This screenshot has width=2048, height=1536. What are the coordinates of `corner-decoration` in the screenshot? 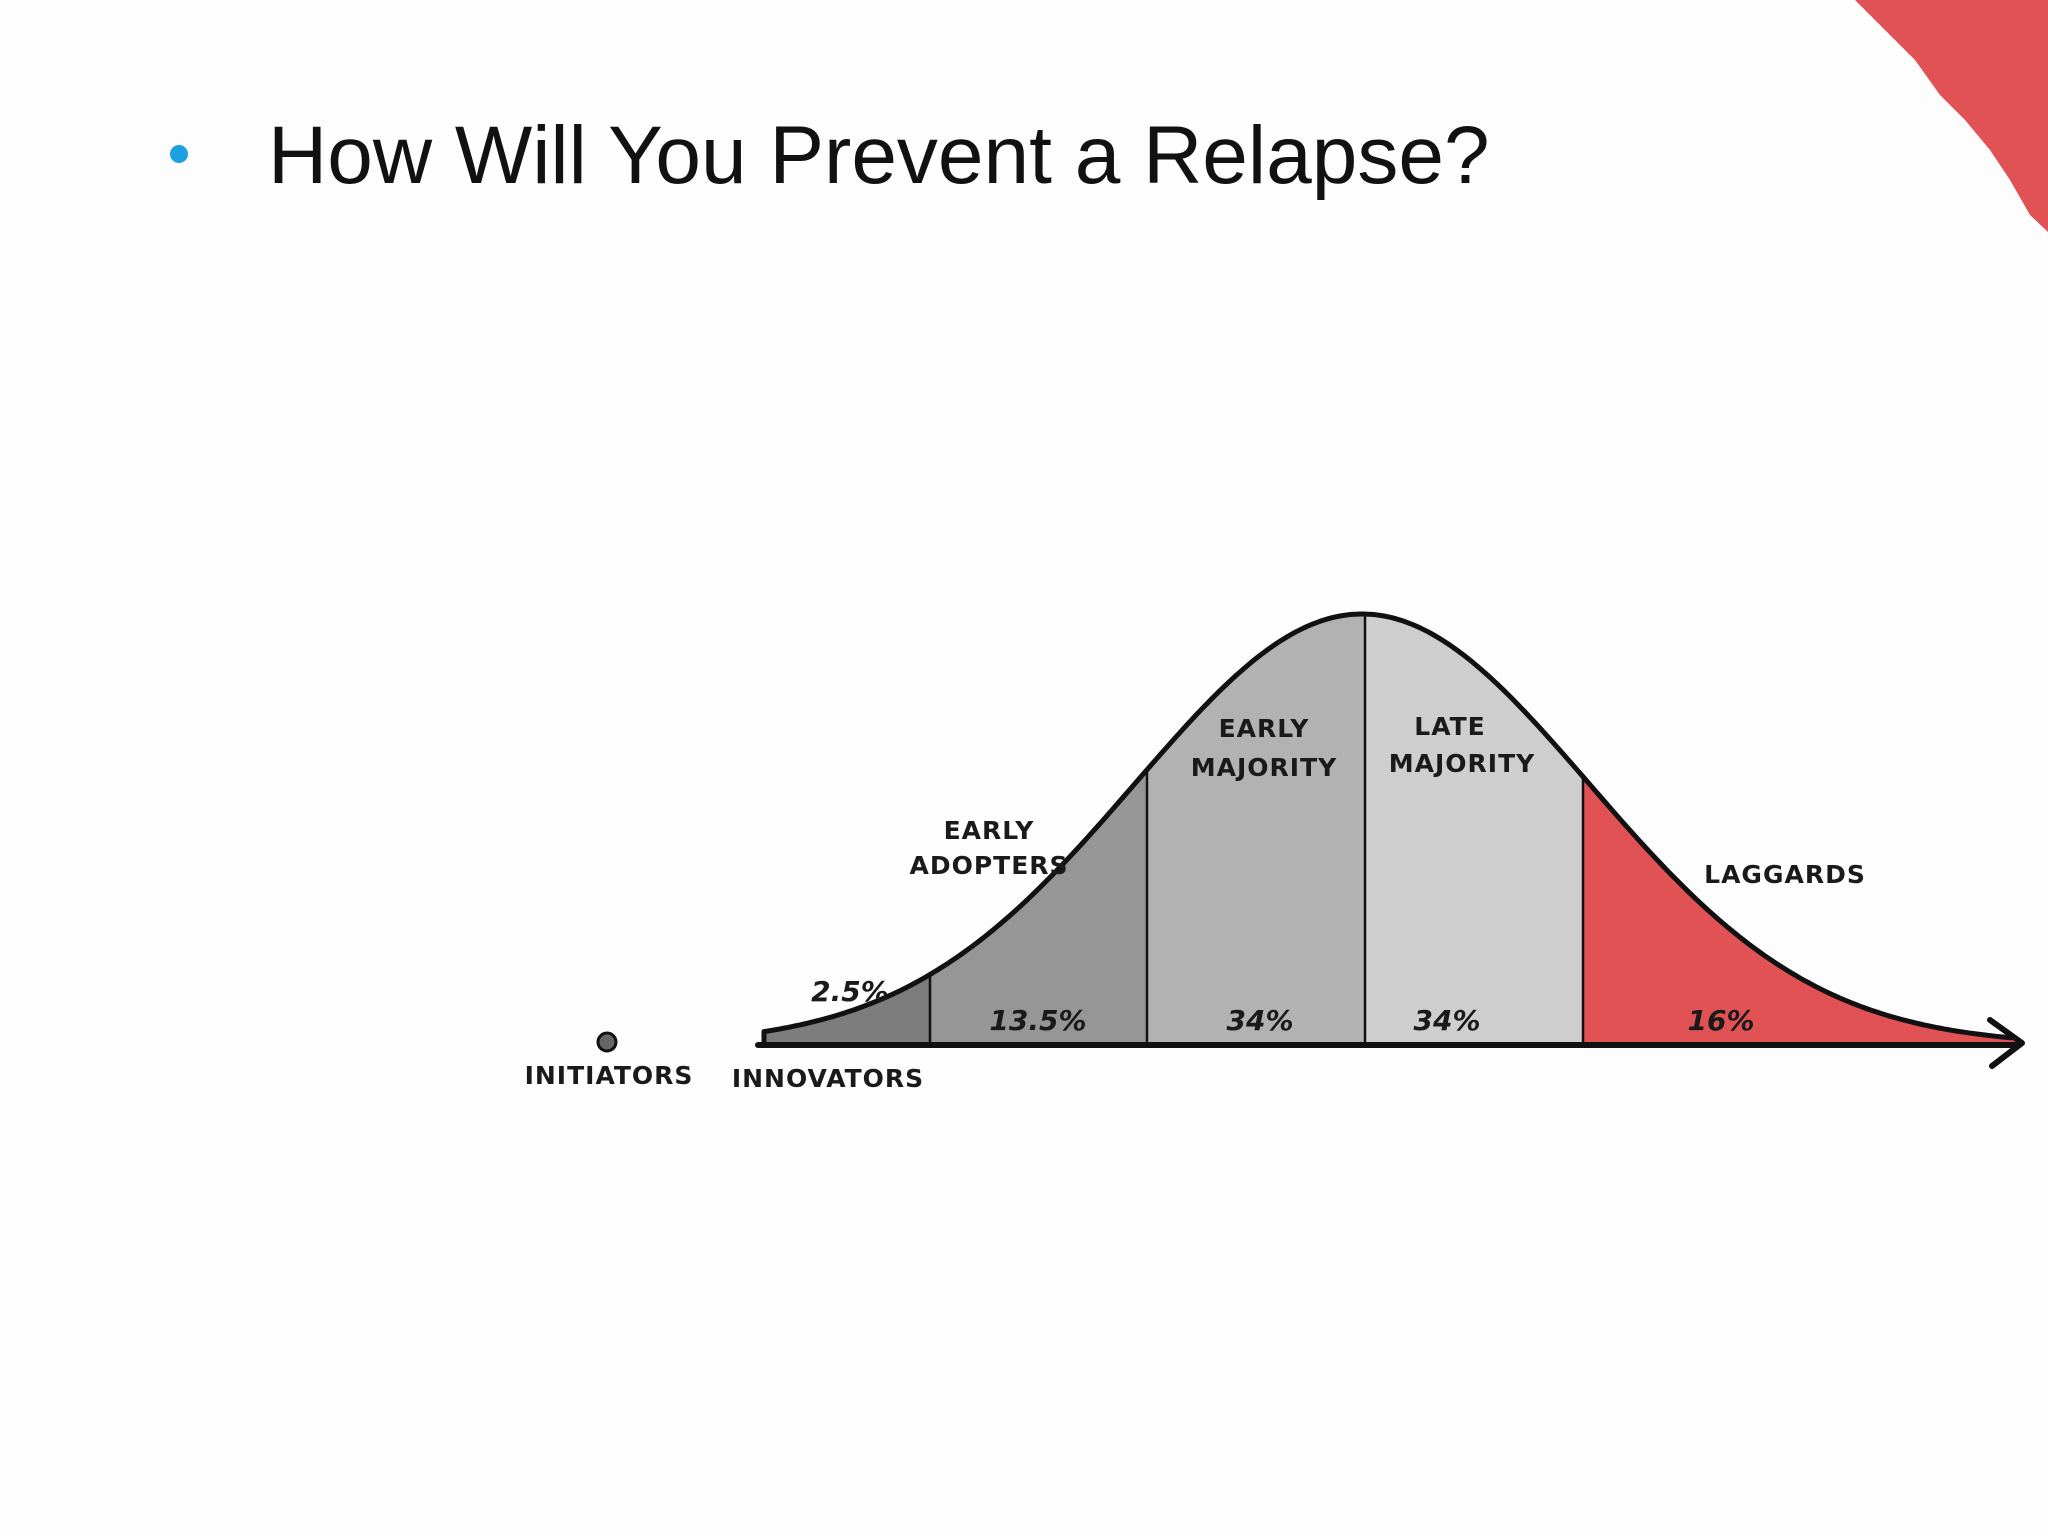 It's located at (1951, 116).